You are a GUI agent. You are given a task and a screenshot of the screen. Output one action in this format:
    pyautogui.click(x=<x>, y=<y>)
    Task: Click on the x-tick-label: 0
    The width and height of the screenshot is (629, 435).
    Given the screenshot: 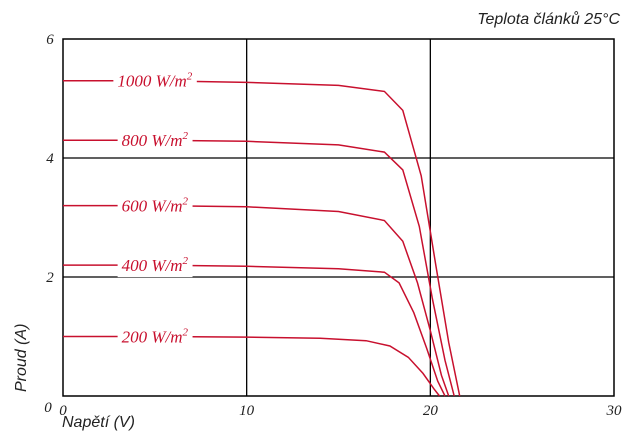 What is the action you would take?
    pyautogui.click(x=63, y=411)
    